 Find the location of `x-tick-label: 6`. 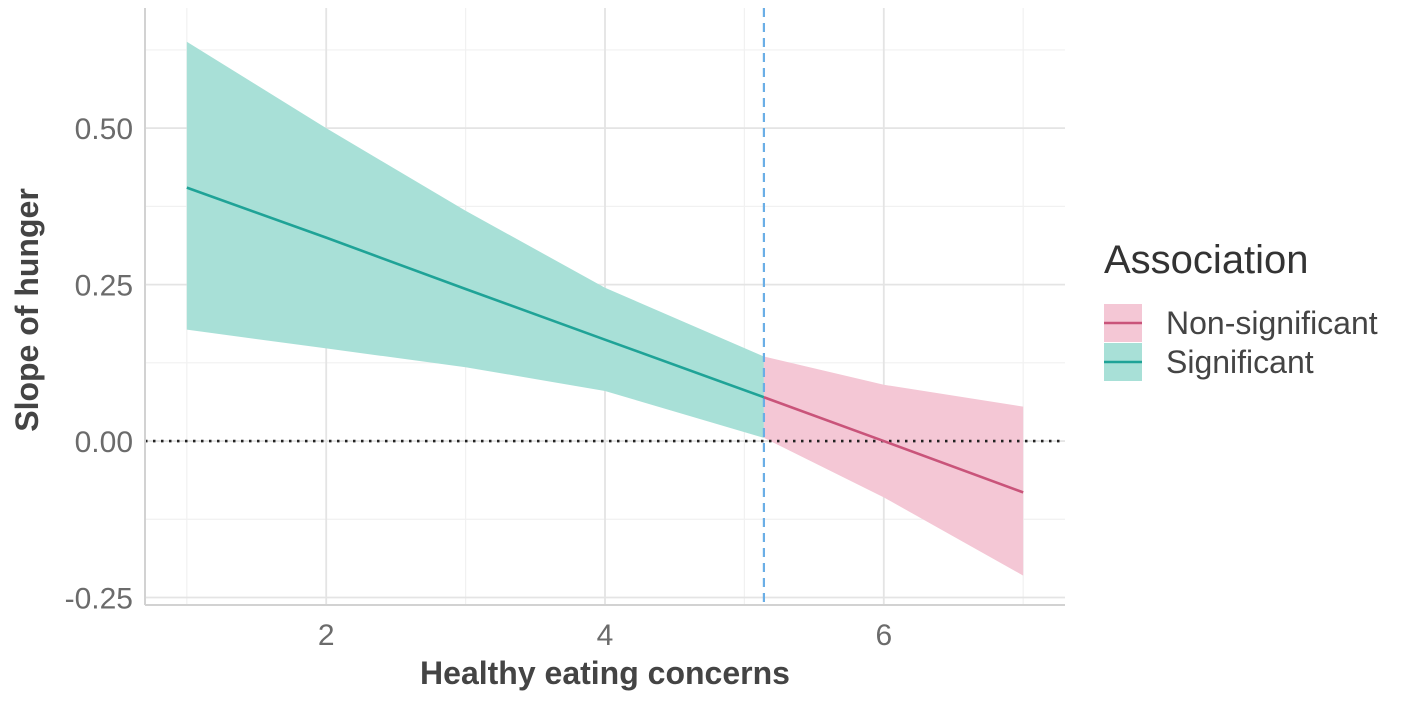

x-tick-label: 6 is located at coordinates (883, 635).